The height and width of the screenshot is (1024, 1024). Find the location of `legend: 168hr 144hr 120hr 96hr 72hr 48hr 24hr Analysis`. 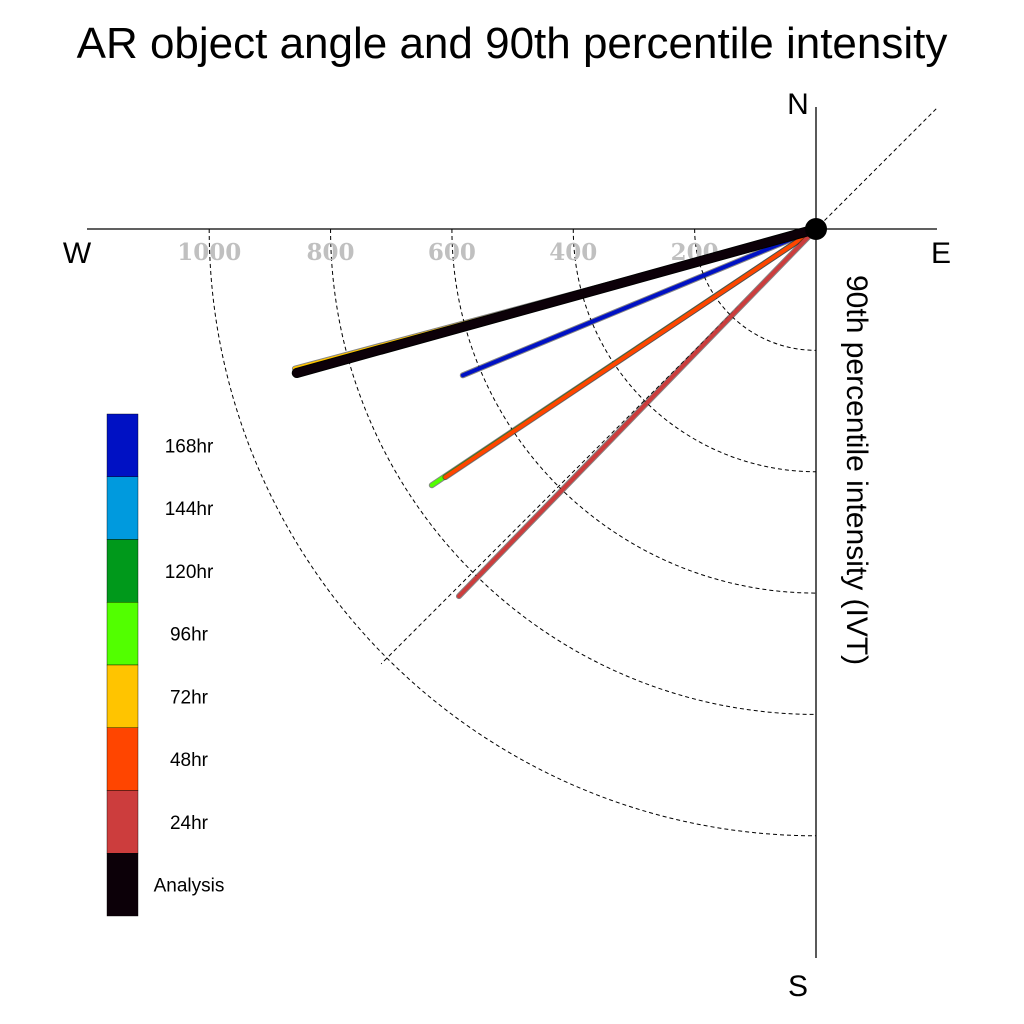

legend: 168hr 144hr 120hr 96hr 72hr 48hr 24hr Analysis is located at coordinates (165, 665).